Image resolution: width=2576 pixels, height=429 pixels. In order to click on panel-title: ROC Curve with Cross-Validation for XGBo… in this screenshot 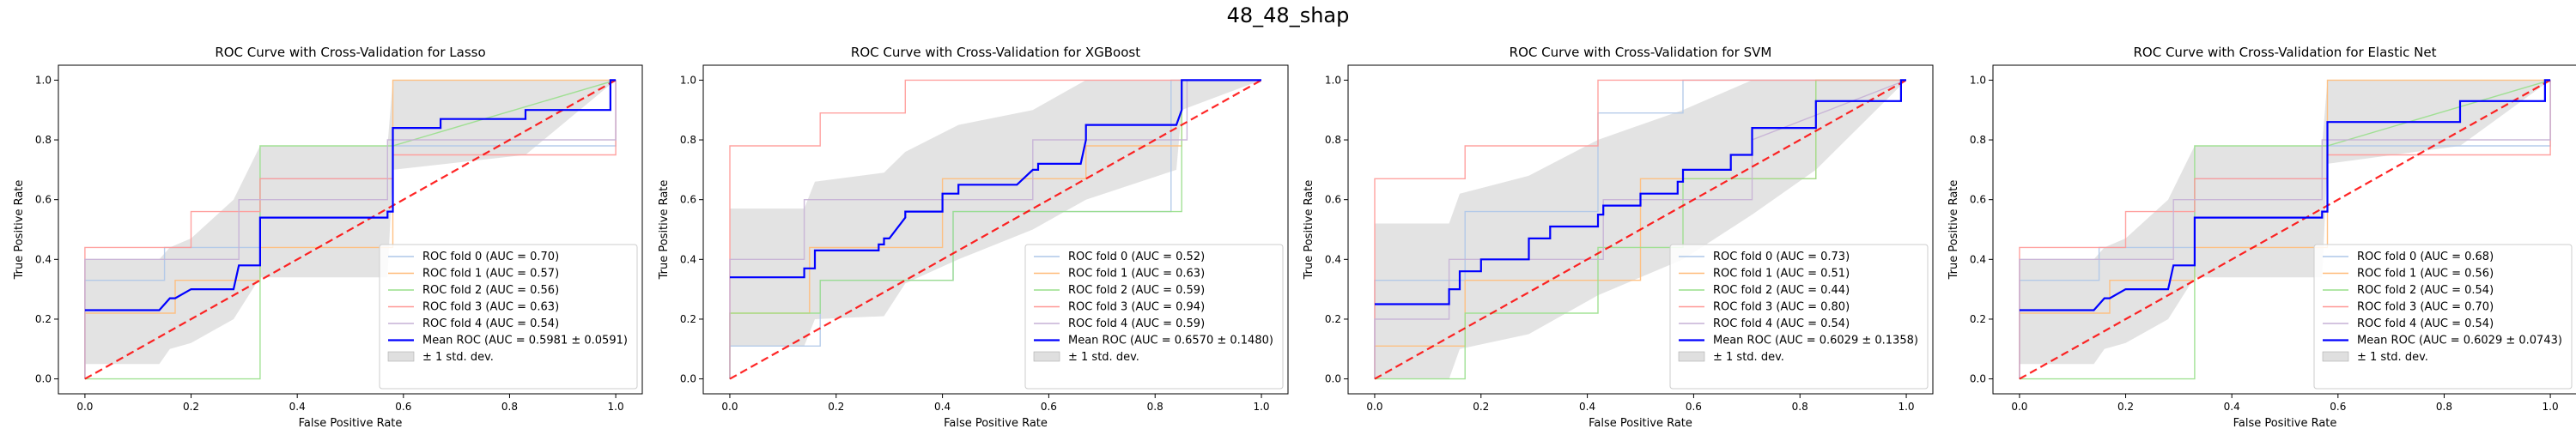, I will do `click(995, 52)`.